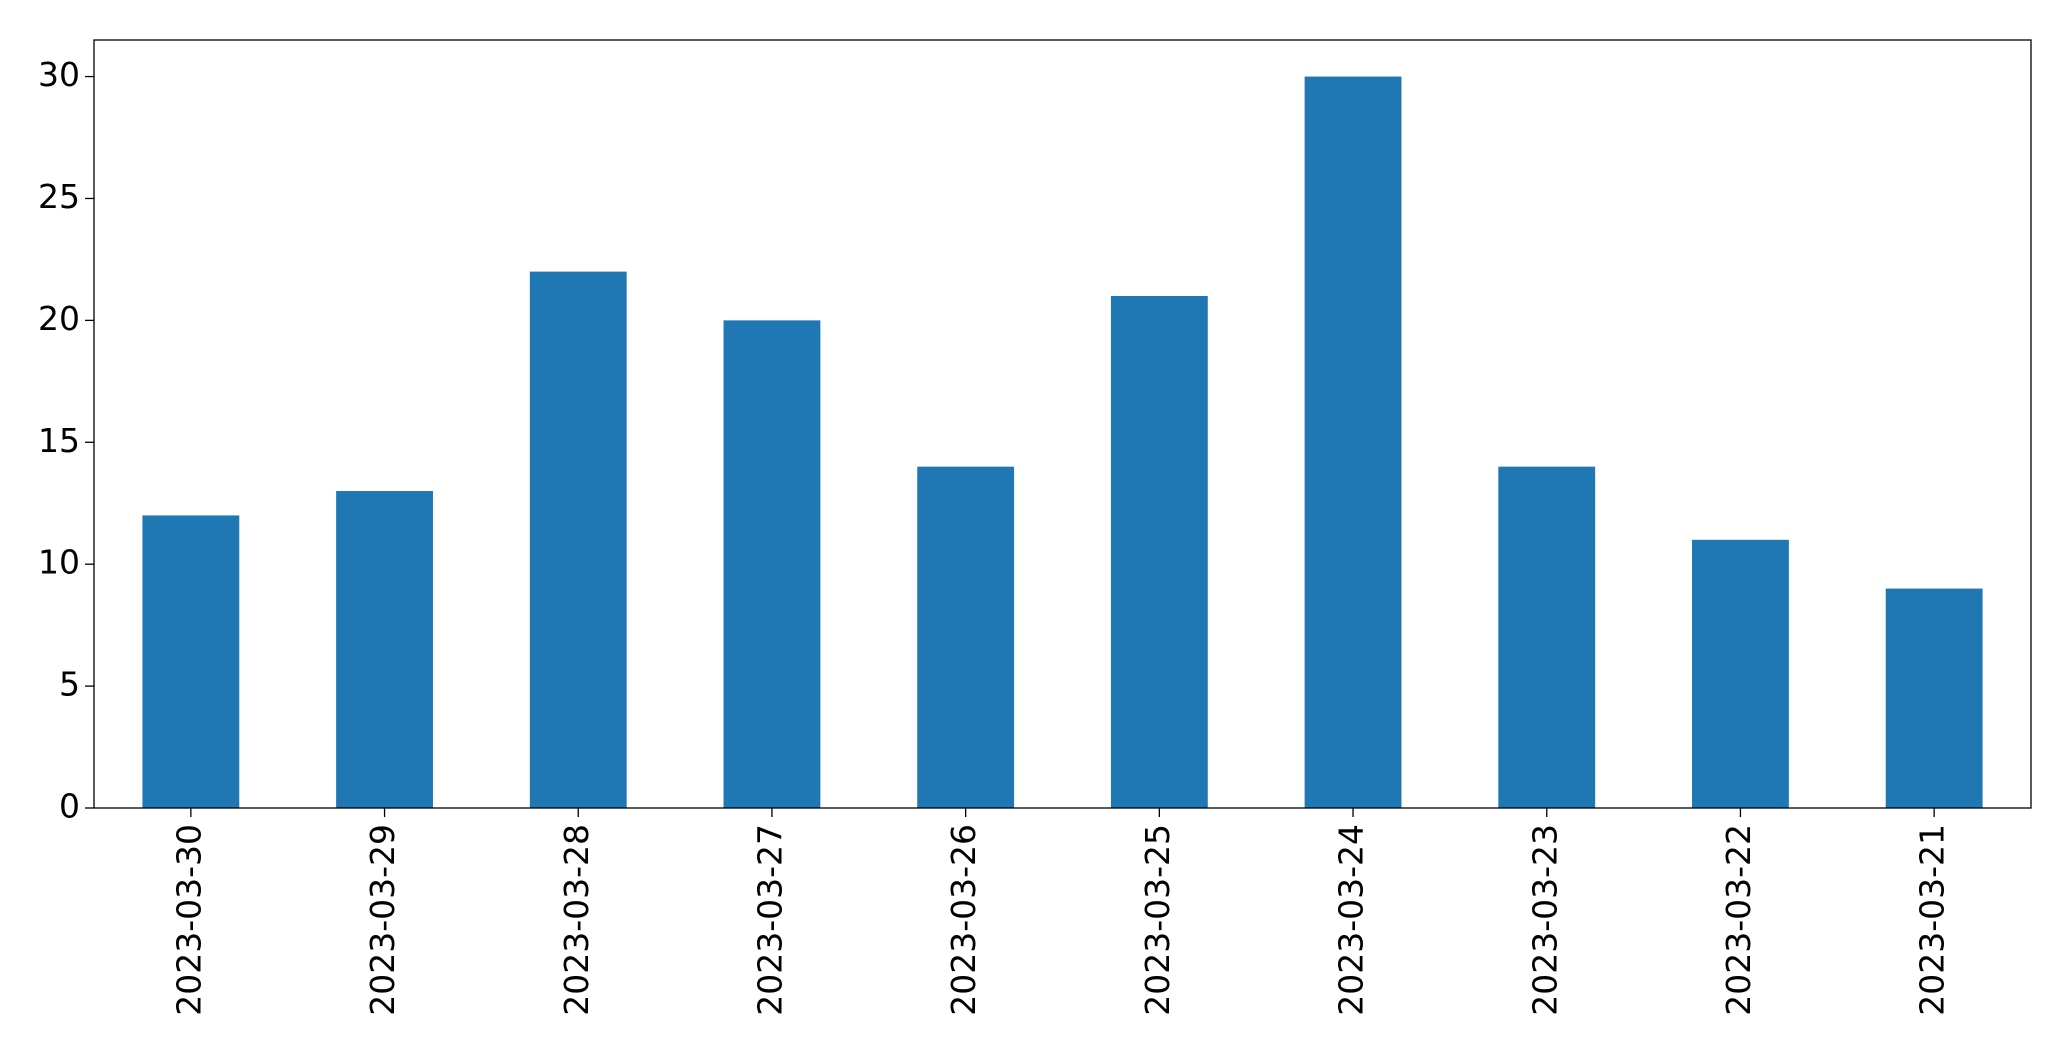 The image size is (2071, 1061). Describe the element at coordinates (769, 920) in the screenshot. I see `x-tick-label: 2023-03-27` at that location.